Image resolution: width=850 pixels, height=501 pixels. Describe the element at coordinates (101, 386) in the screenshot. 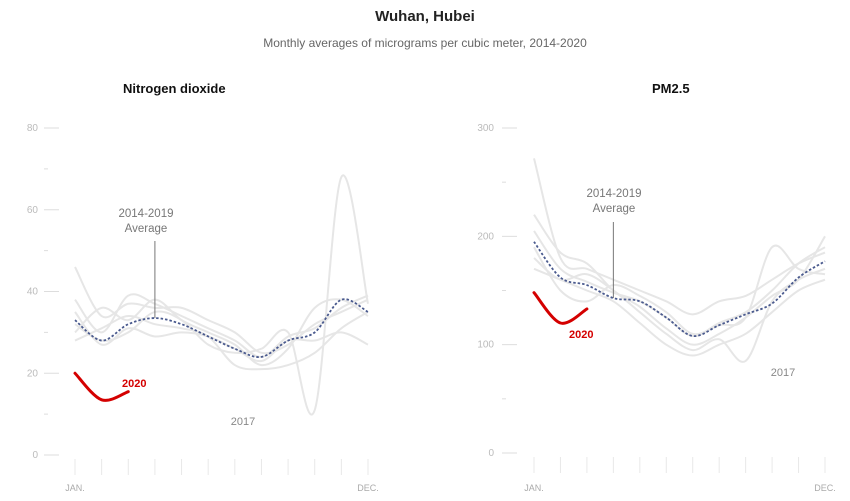

I see `no2-2020-line` at that location.